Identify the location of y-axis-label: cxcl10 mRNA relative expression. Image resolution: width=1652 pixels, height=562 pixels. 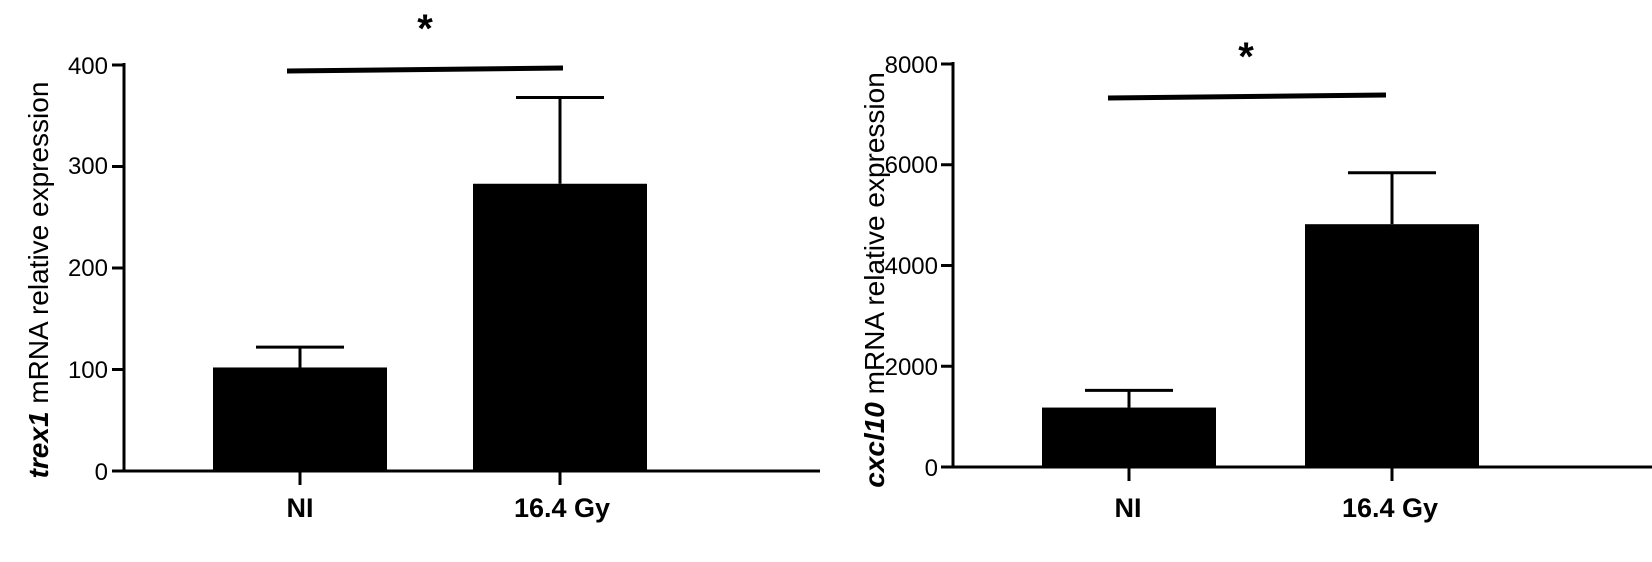
(874, 280).